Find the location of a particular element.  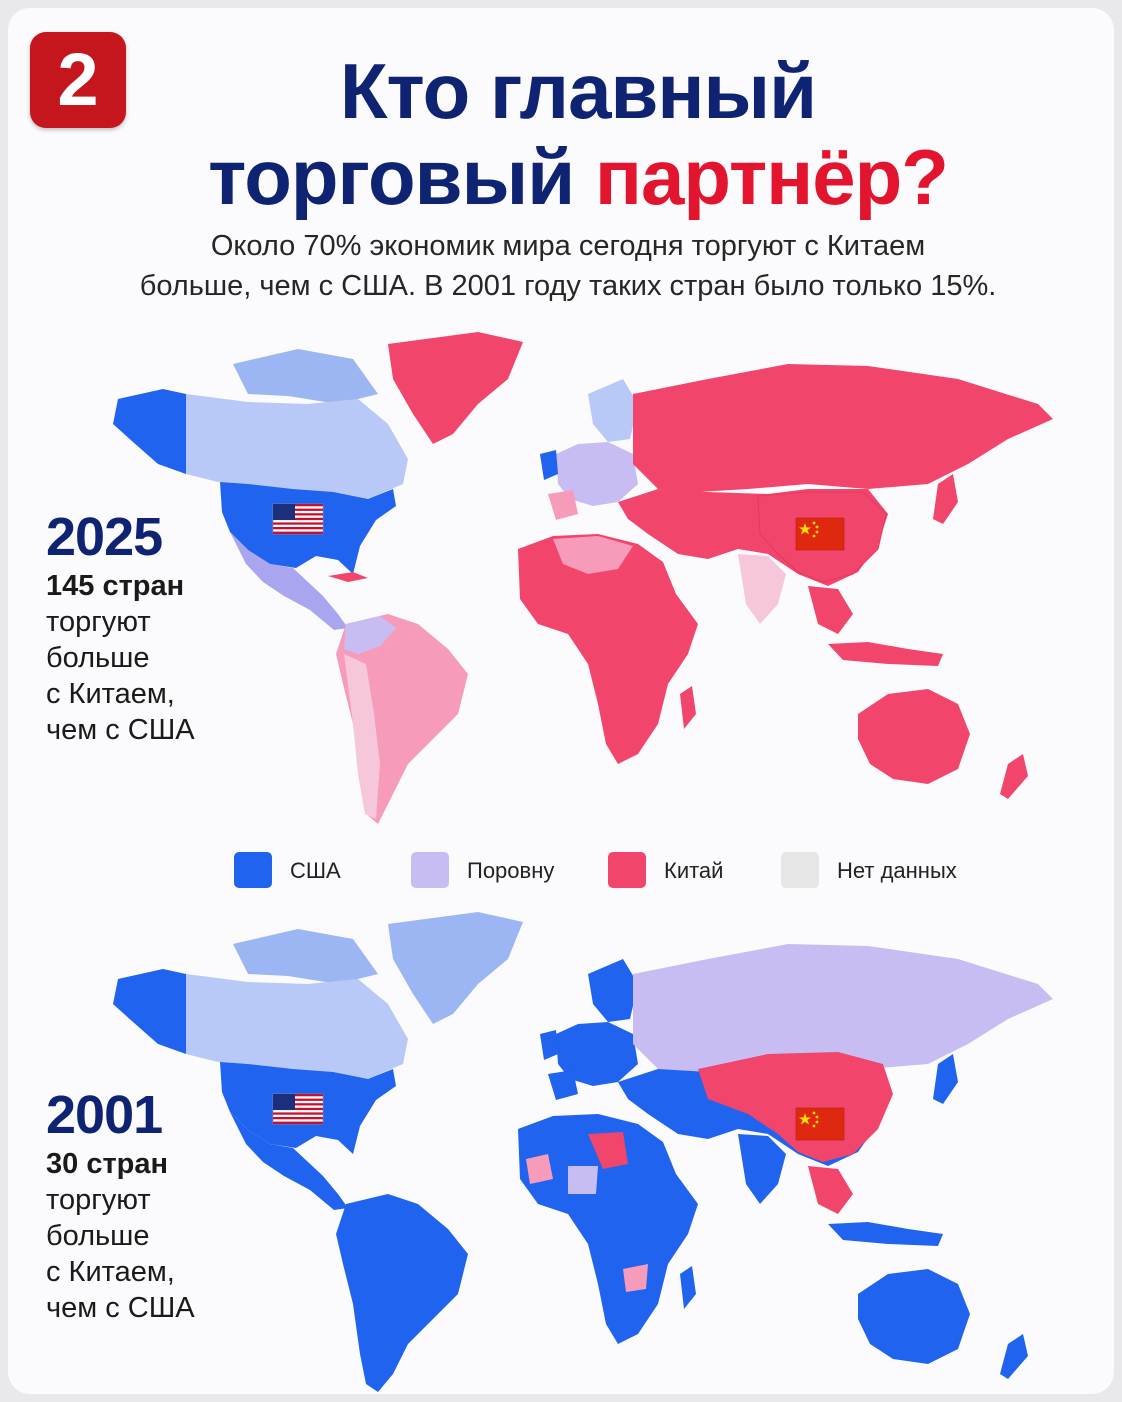

map-legend: США Поровну Китай Нет данных is located at coordinates (561, 872).